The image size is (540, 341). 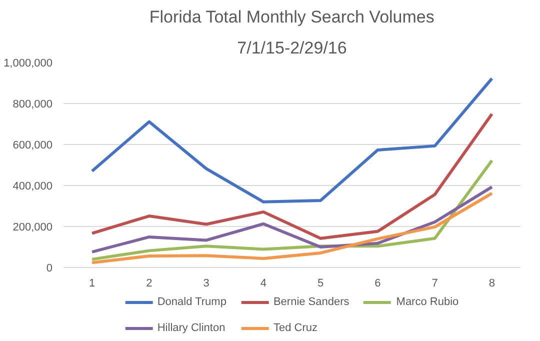 What do you see at coordinates (32, 146) in the screenshot?
I see `y-tick-label: 600,000` at bounding box center [32, 146].